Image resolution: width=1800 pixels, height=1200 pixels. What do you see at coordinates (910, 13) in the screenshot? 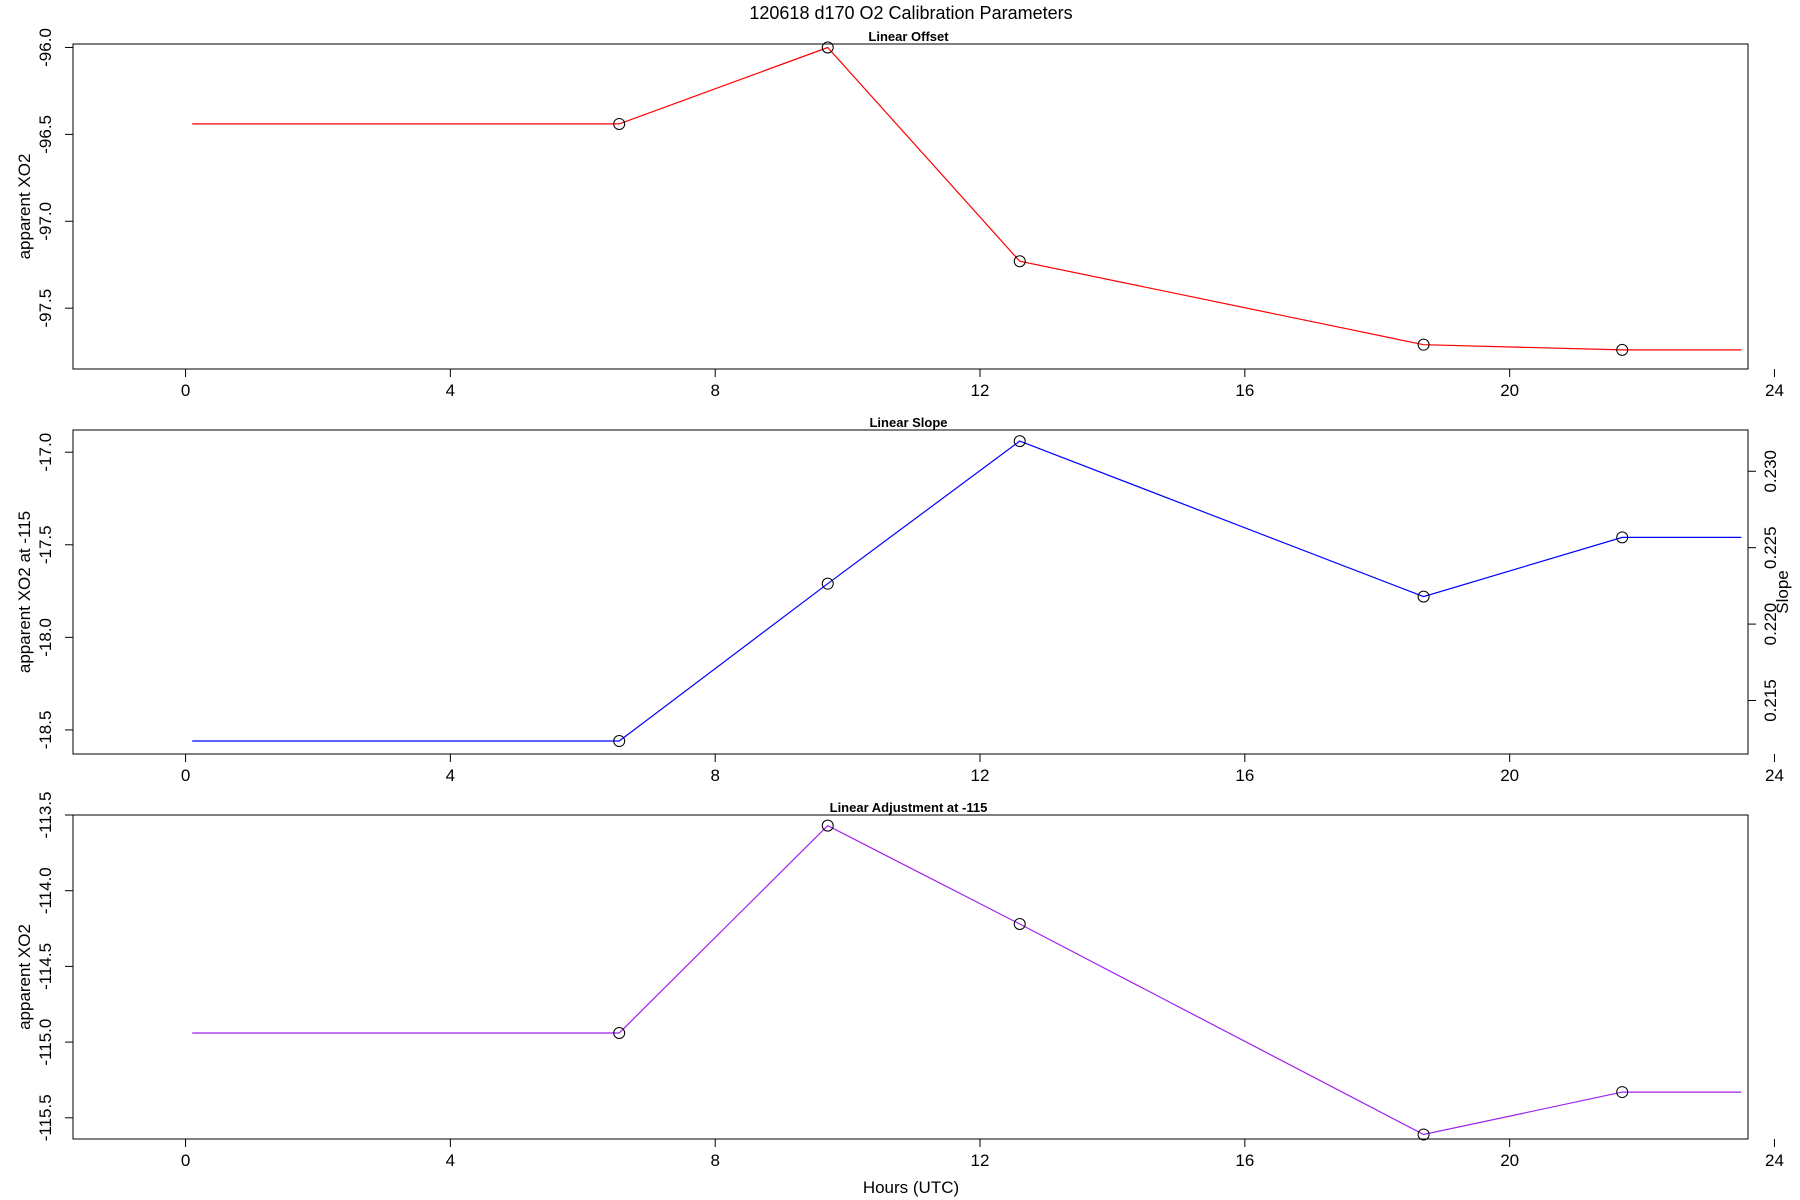
I see `figure-title: 120618 d170 O2 Calibration Parameters` at bounding box center [910, 13].